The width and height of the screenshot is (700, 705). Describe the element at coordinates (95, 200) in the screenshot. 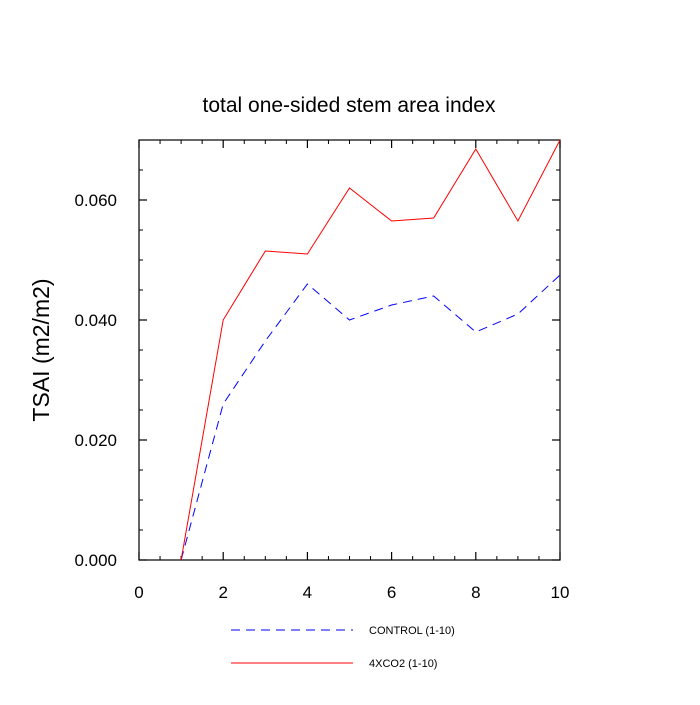

I see `y-tick-label: 0.060` at that location.